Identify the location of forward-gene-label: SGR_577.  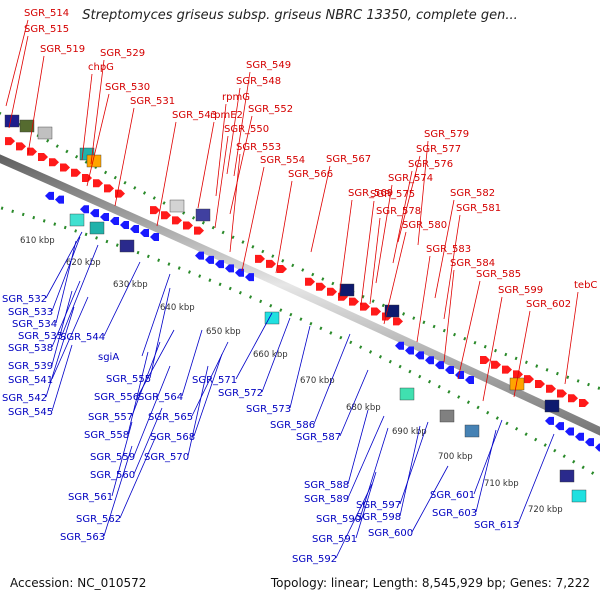
(438, 149).